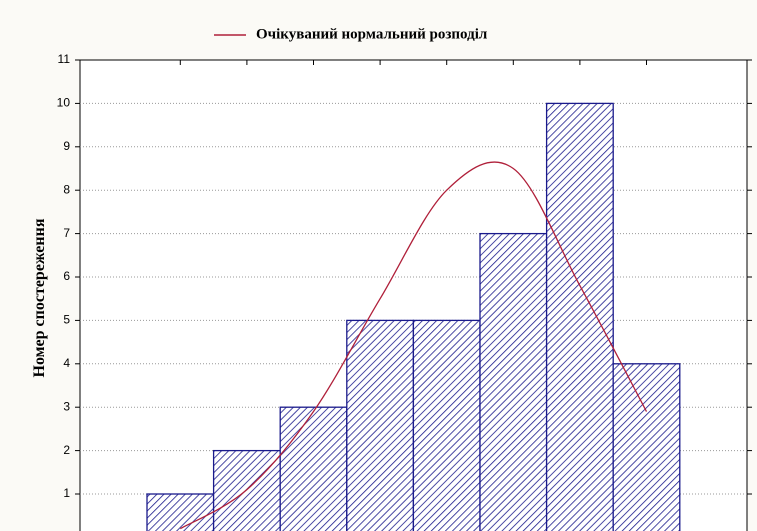  I want to click on y-tick-label: 11, so click(64, 59).